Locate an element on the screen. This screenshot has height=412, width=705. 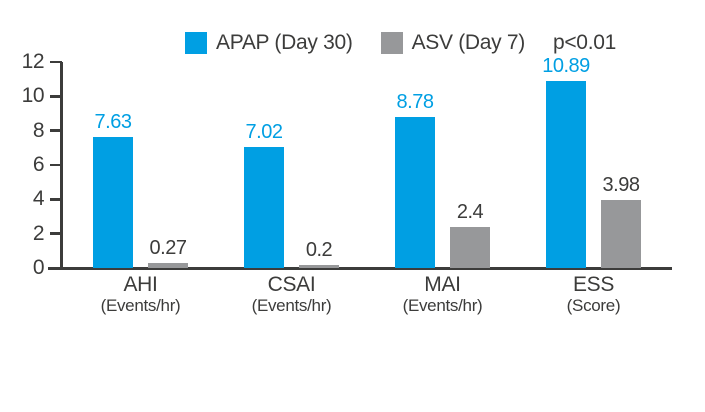
category-name: AHI is located at coordinates (140, 284).